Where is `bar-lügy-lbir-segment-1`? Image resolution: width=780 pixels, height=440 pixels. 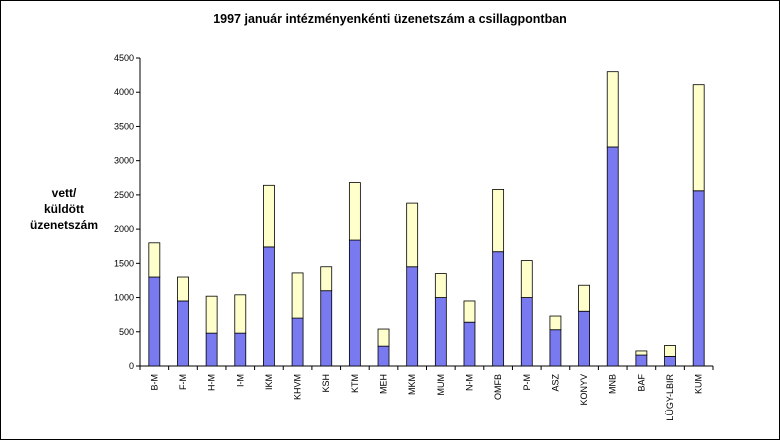 bar-lügy-lbir-segment-1 is located at coordinates (670, 361).